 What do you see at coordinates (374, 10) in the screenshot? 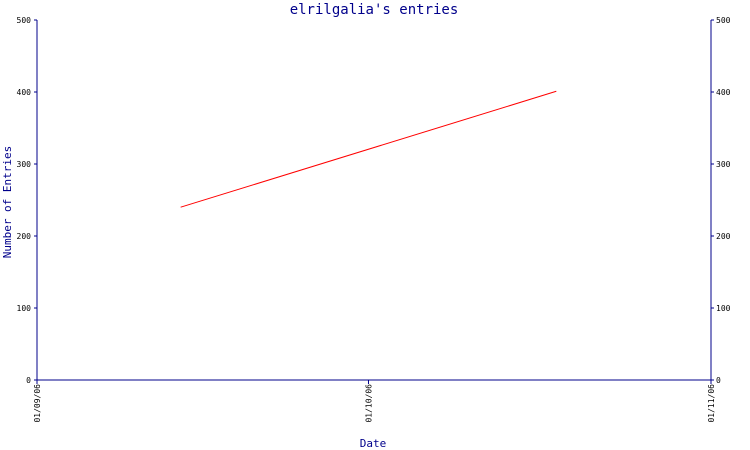
I see `chart-title: elrilgalia's entries` at bounding box center [374, 10].